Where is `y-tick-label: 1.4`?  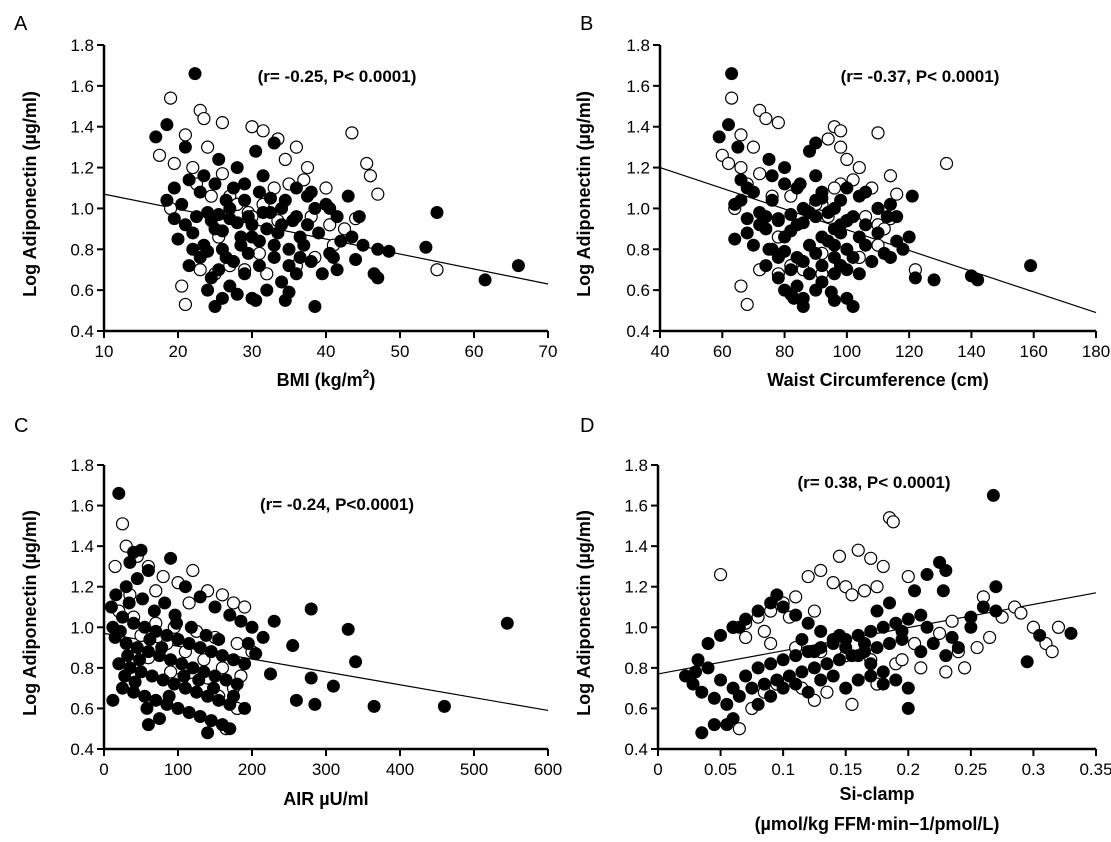 y-tick-label: 1.4 is located at coordinates (82, 546).